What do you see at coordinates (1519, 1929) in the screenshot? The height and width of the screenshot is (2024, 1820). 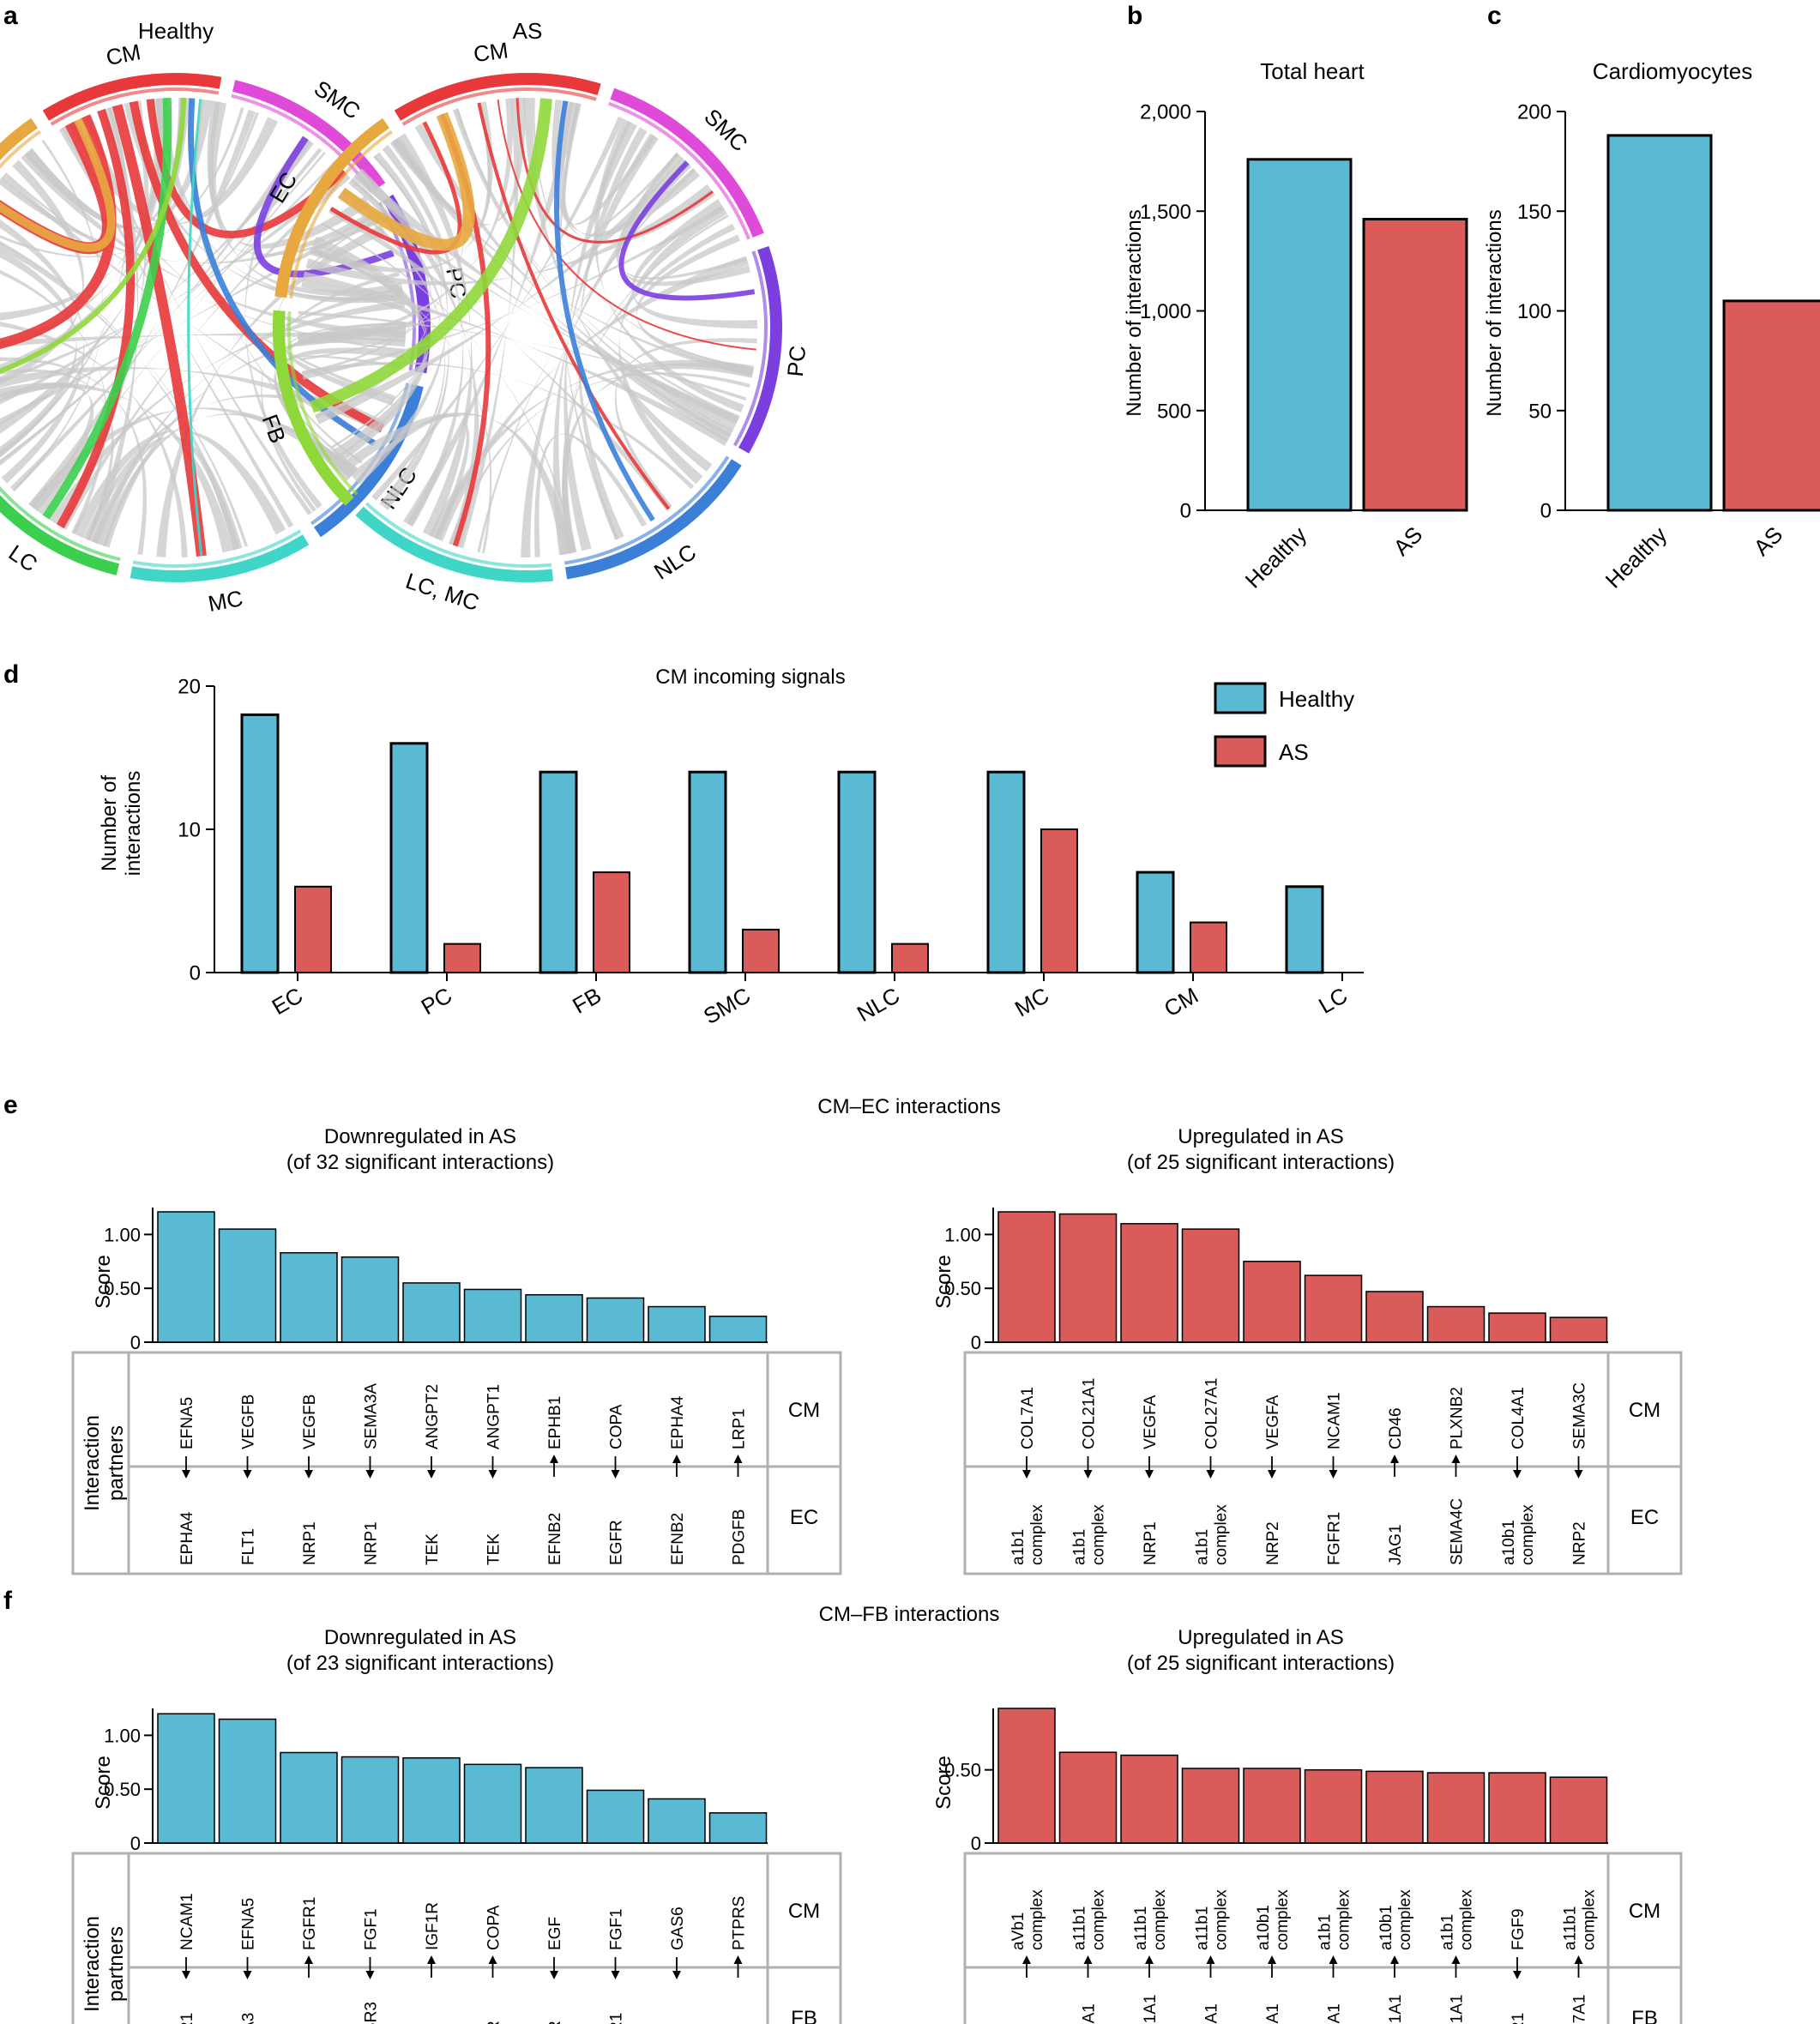 I see `partner-top-label: FGF9` at bounding box center [1519, 1929].